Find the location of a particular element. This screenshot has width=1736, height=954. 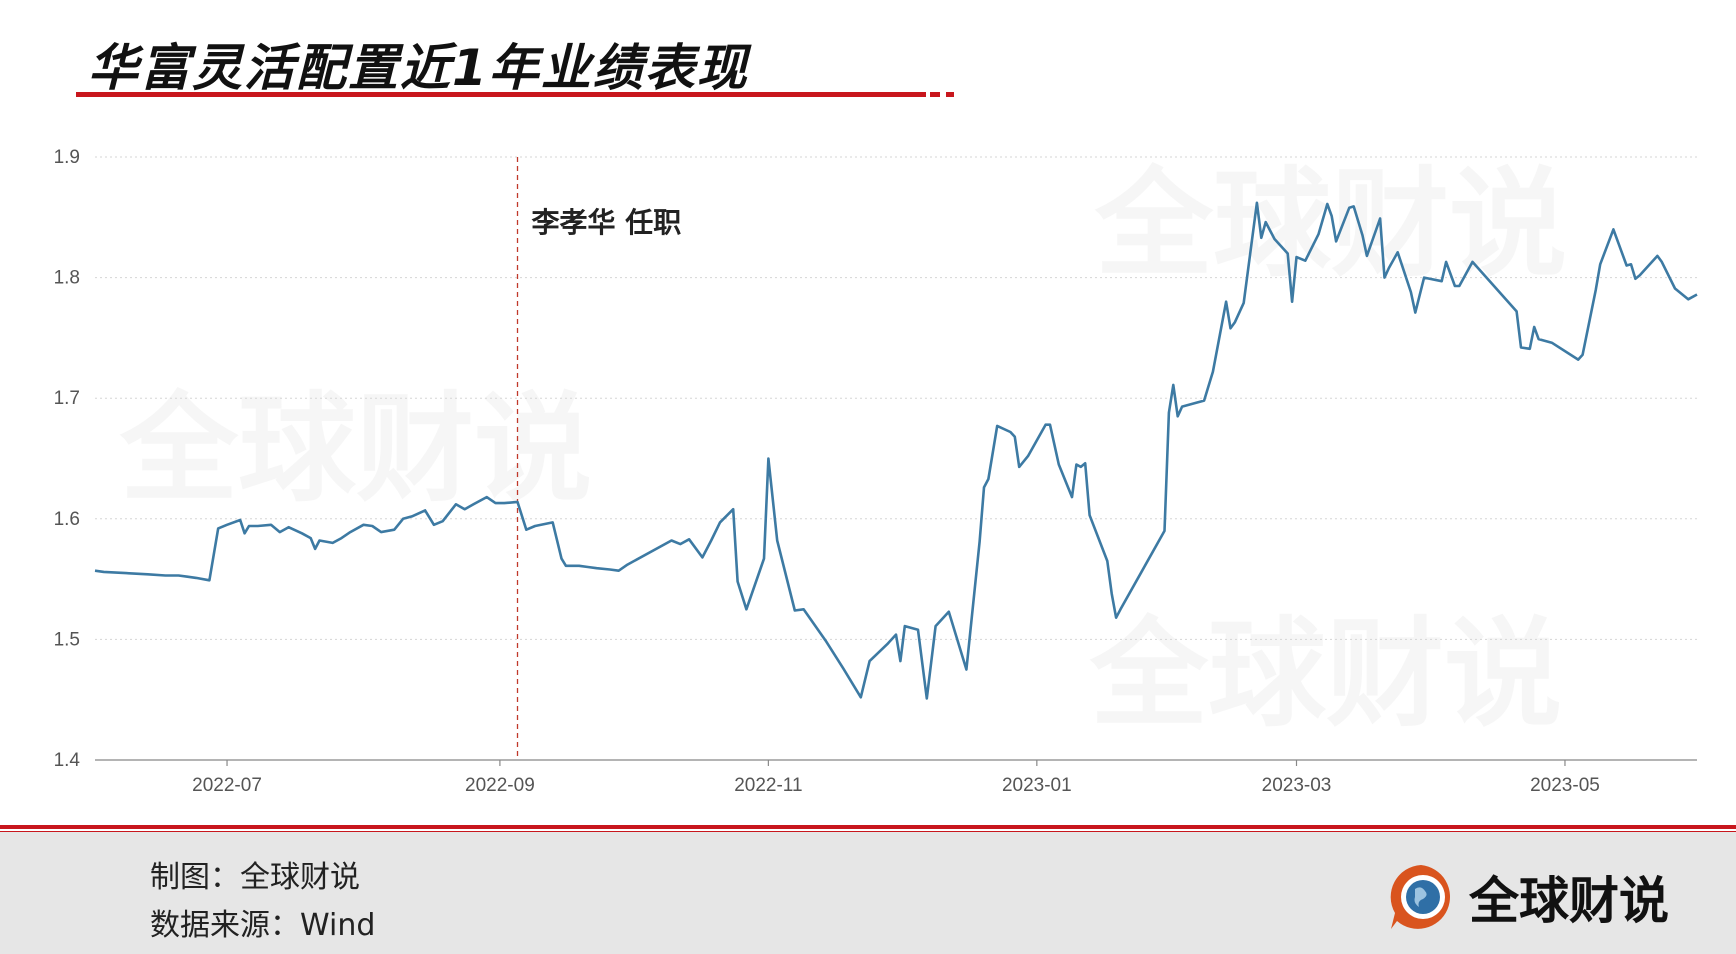

y-tick-label: 1.9 is located at coordinates (67, 157).